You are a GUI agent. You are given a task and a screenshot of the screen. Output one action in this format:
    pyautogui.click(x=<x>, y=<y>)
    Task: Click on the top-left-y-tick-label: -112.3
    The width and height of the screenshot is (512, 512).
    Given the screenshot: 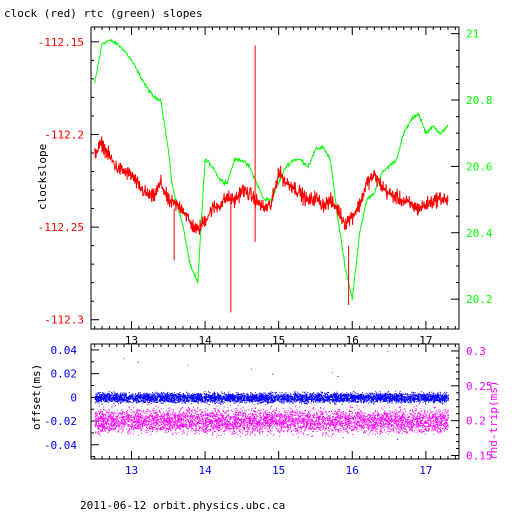 What is the action you would take?
    pyautogui.click(x=64, y=320)
    